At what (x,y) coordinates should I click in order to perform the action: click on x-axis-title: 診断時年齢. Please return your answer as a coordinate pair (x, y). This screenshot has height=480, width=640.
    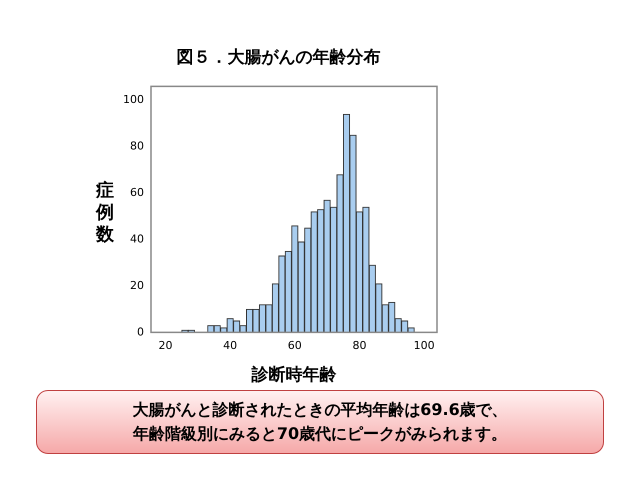
    Looking at the image, I should click on (294, 375).